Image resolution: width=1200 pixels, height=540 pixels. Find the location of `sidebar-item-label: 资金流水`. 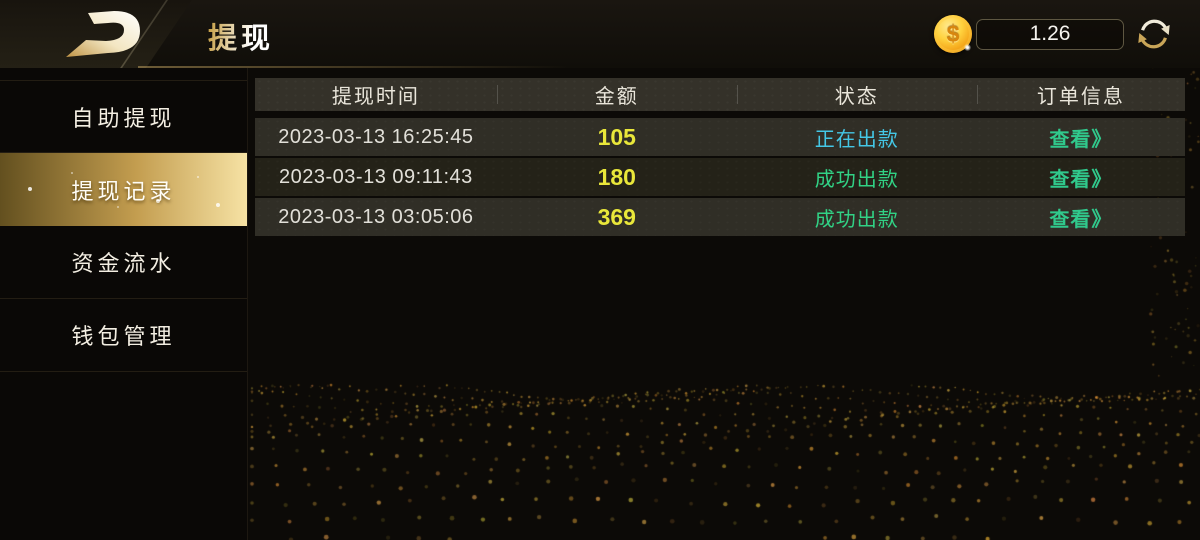

sidebar-item-label: 资金流水 is located at coordinates (123, 263).